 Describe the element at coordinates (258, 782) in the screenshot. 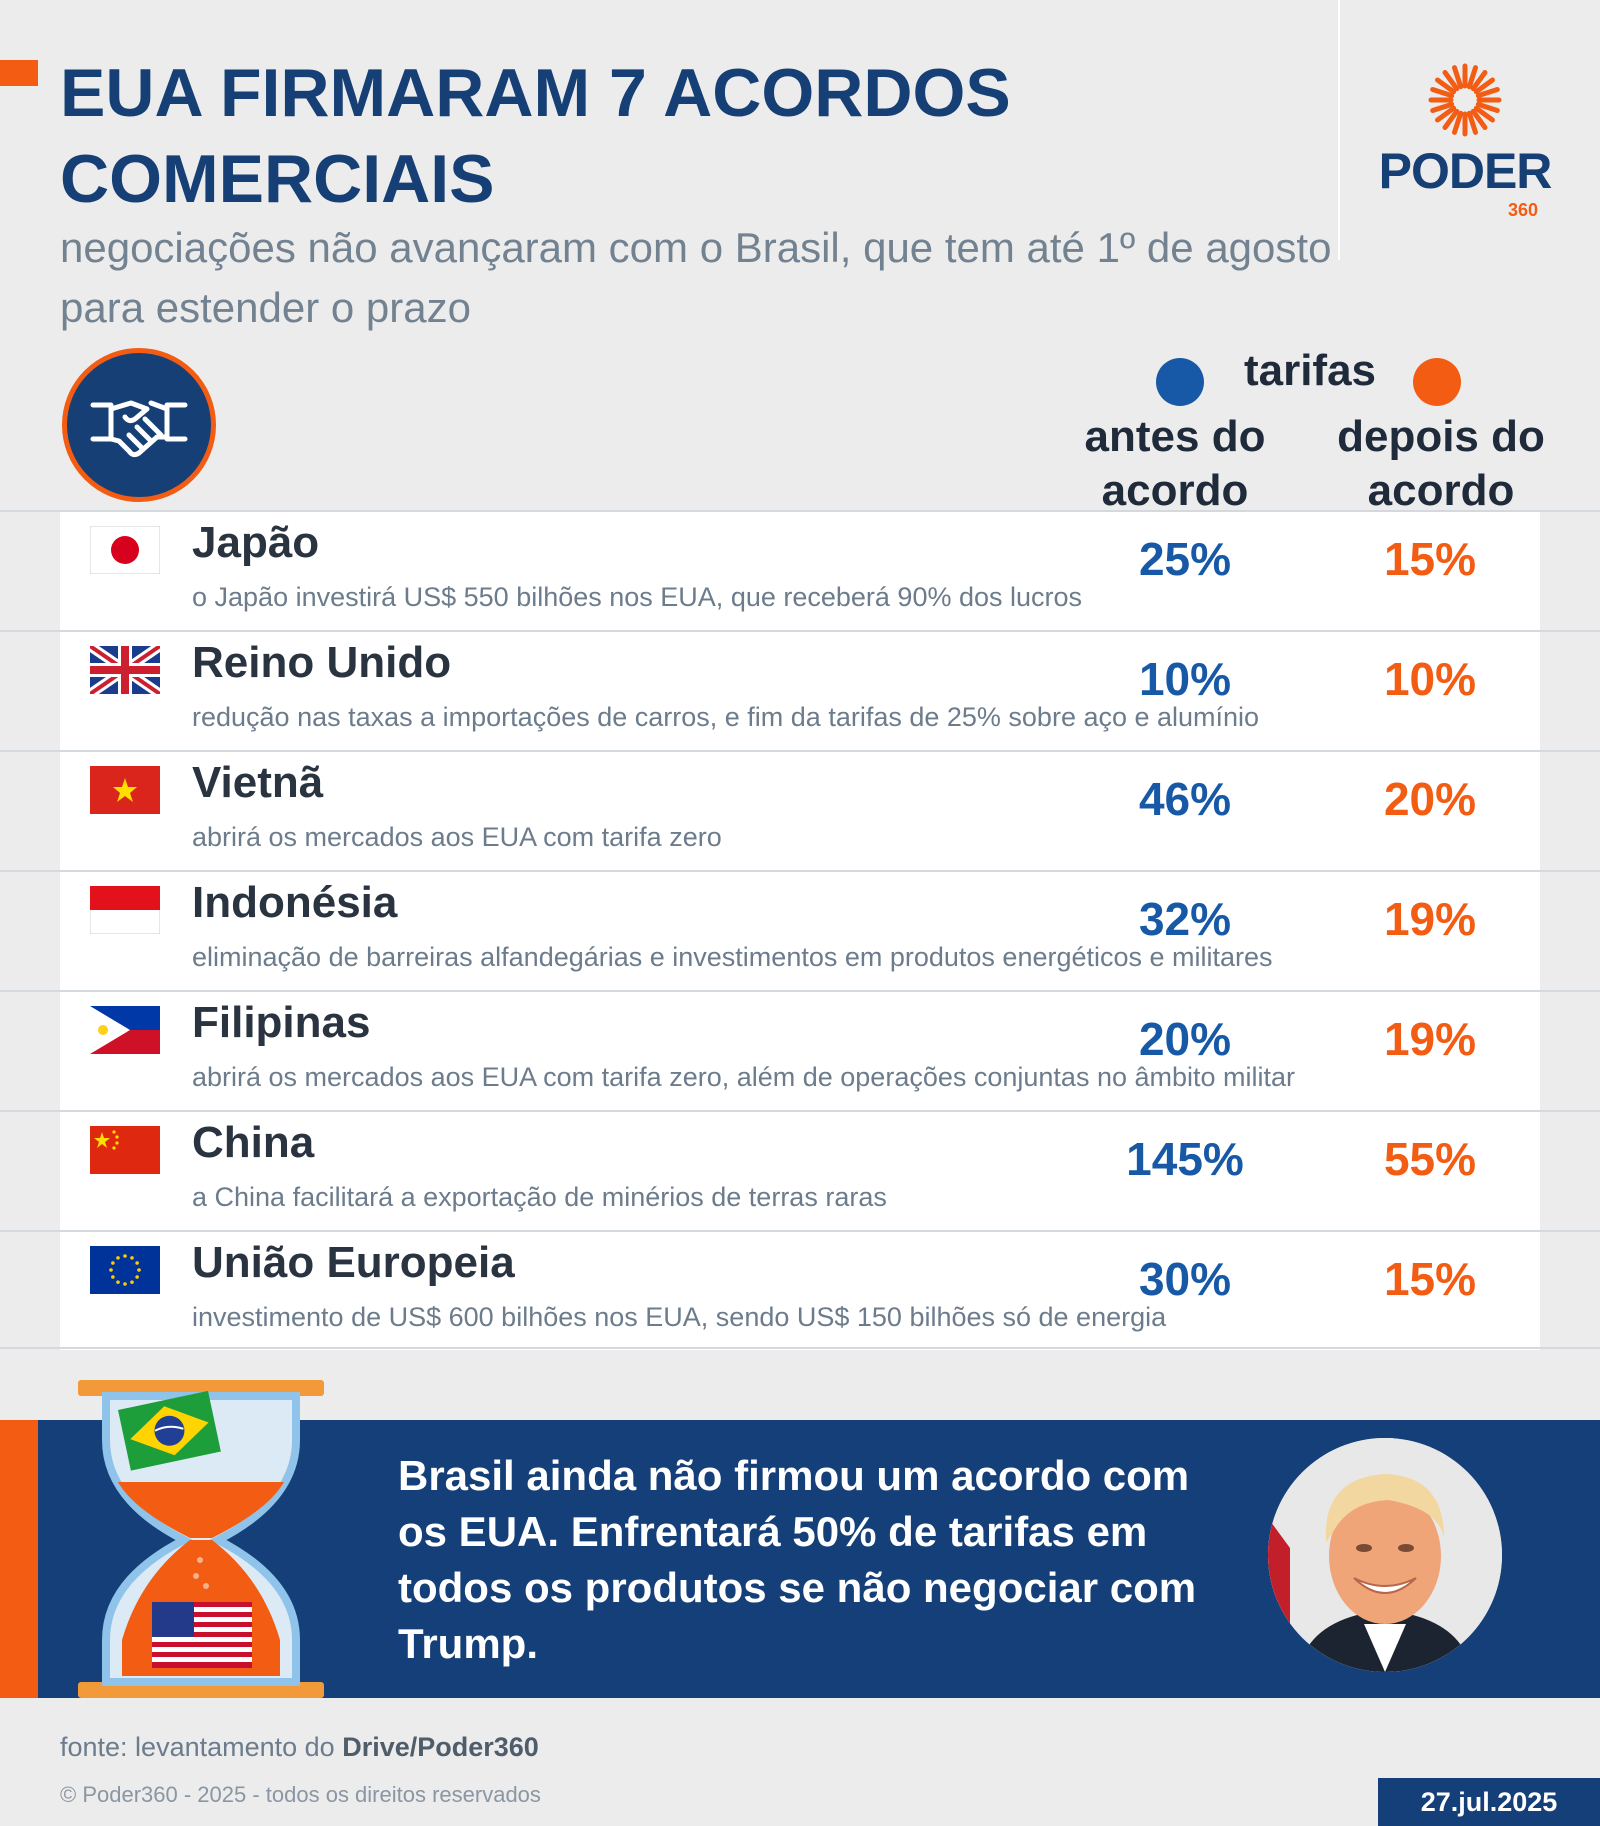

I see `country-name: Vietnã` at that location.